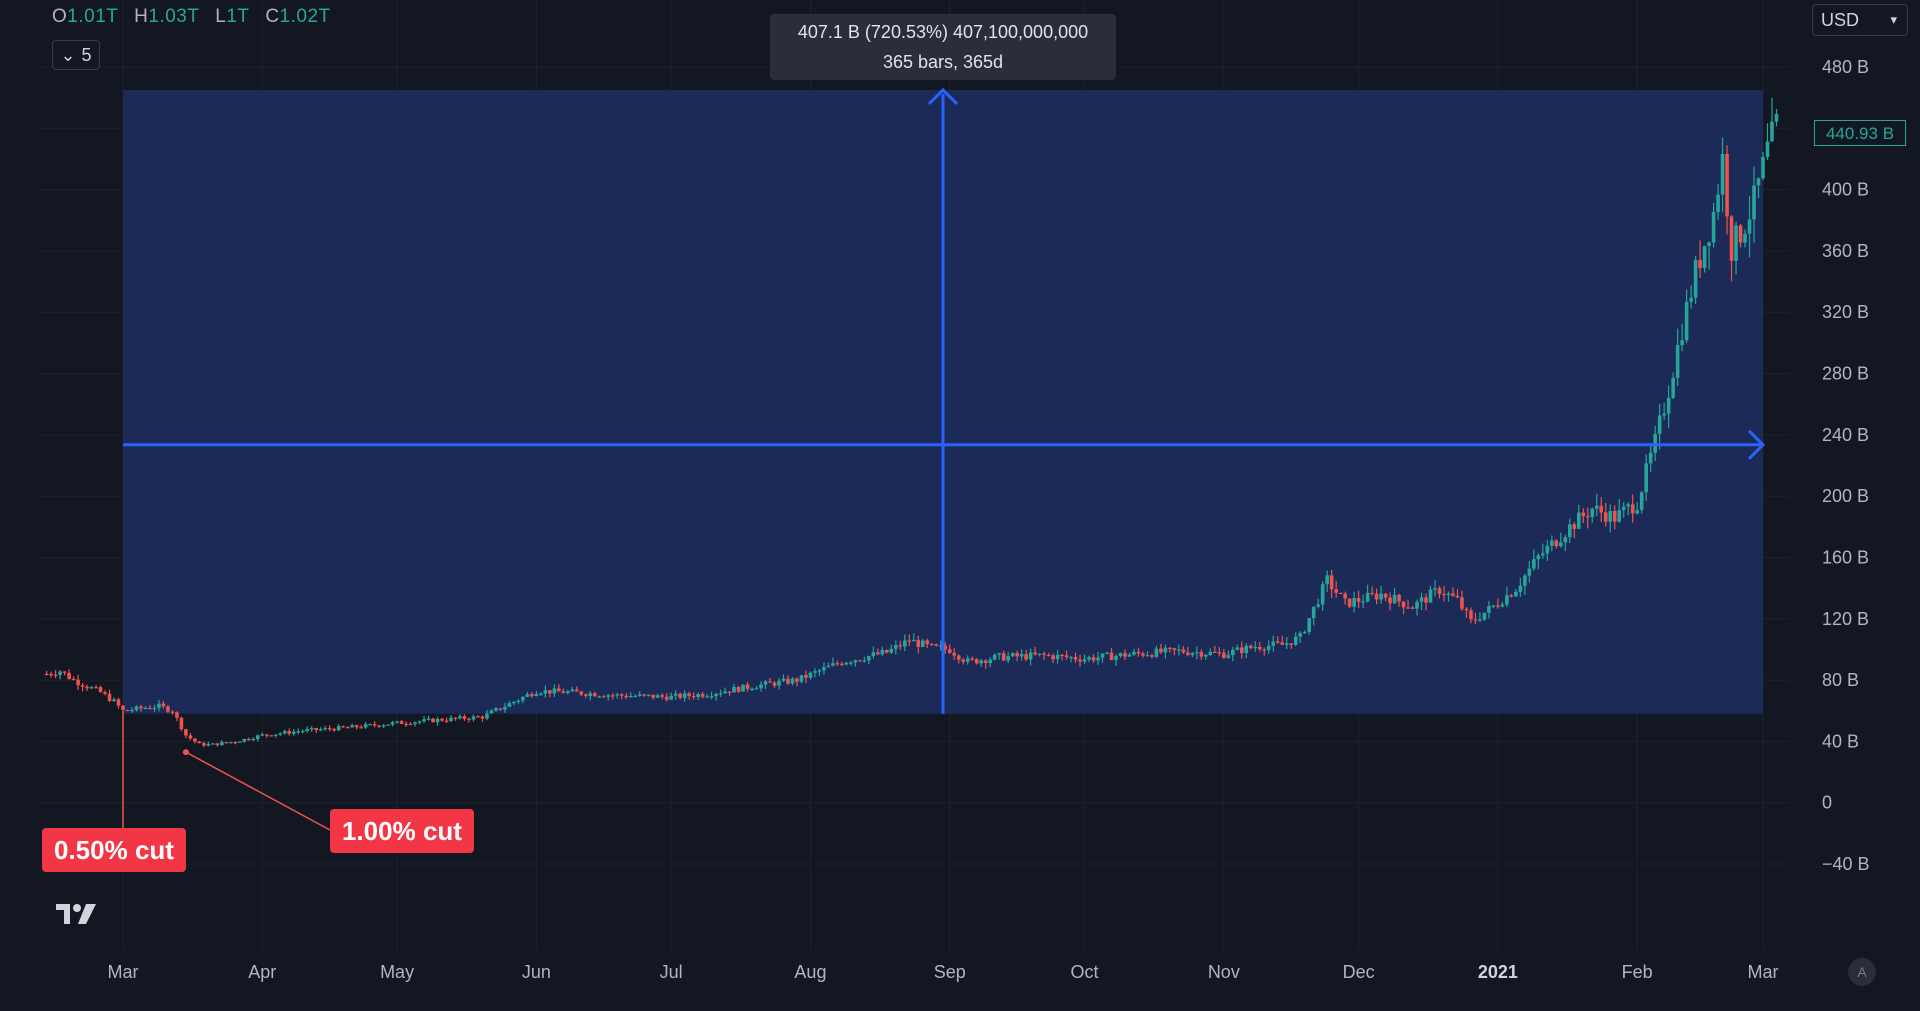 Image resolution: width=1920 pixels, height=1011 pixels. I want to click on currency-selector: USD ▾, so click(1860, 20).